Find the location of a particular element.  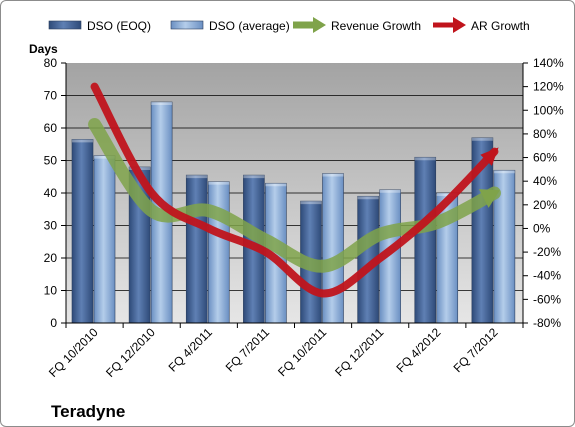

legend-swatch-dso-average is located at coordinates (187, 25).